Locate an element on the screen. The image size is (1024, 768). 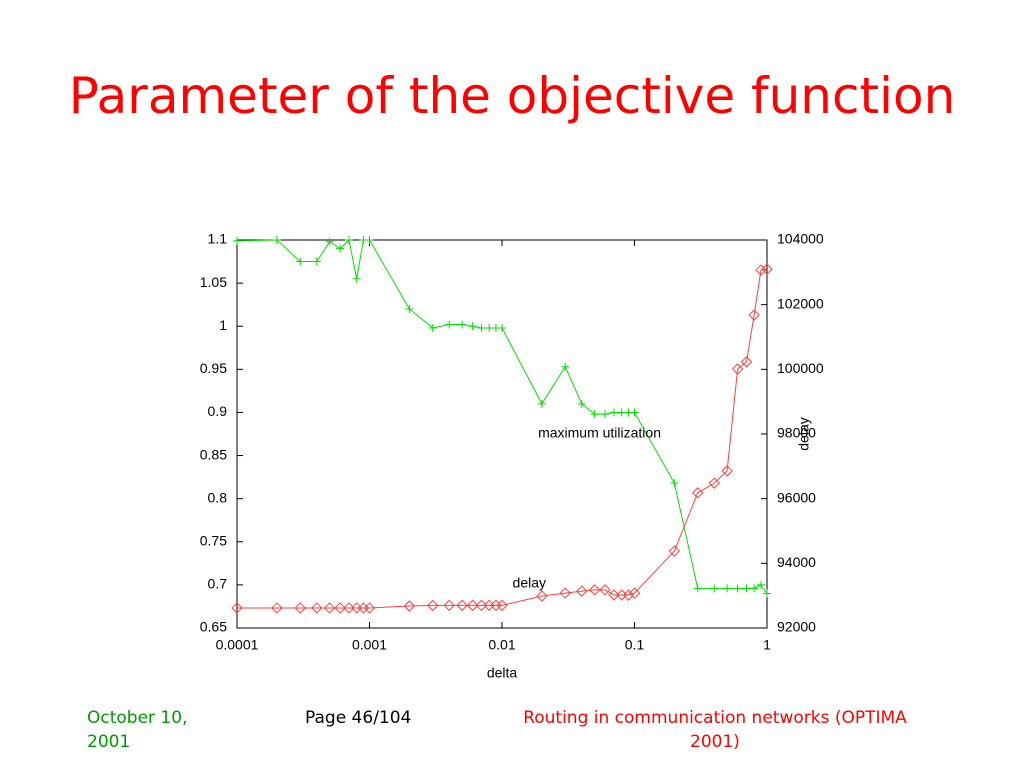
footer-date: October 10, 2001 is located at coordinates (137, 730).